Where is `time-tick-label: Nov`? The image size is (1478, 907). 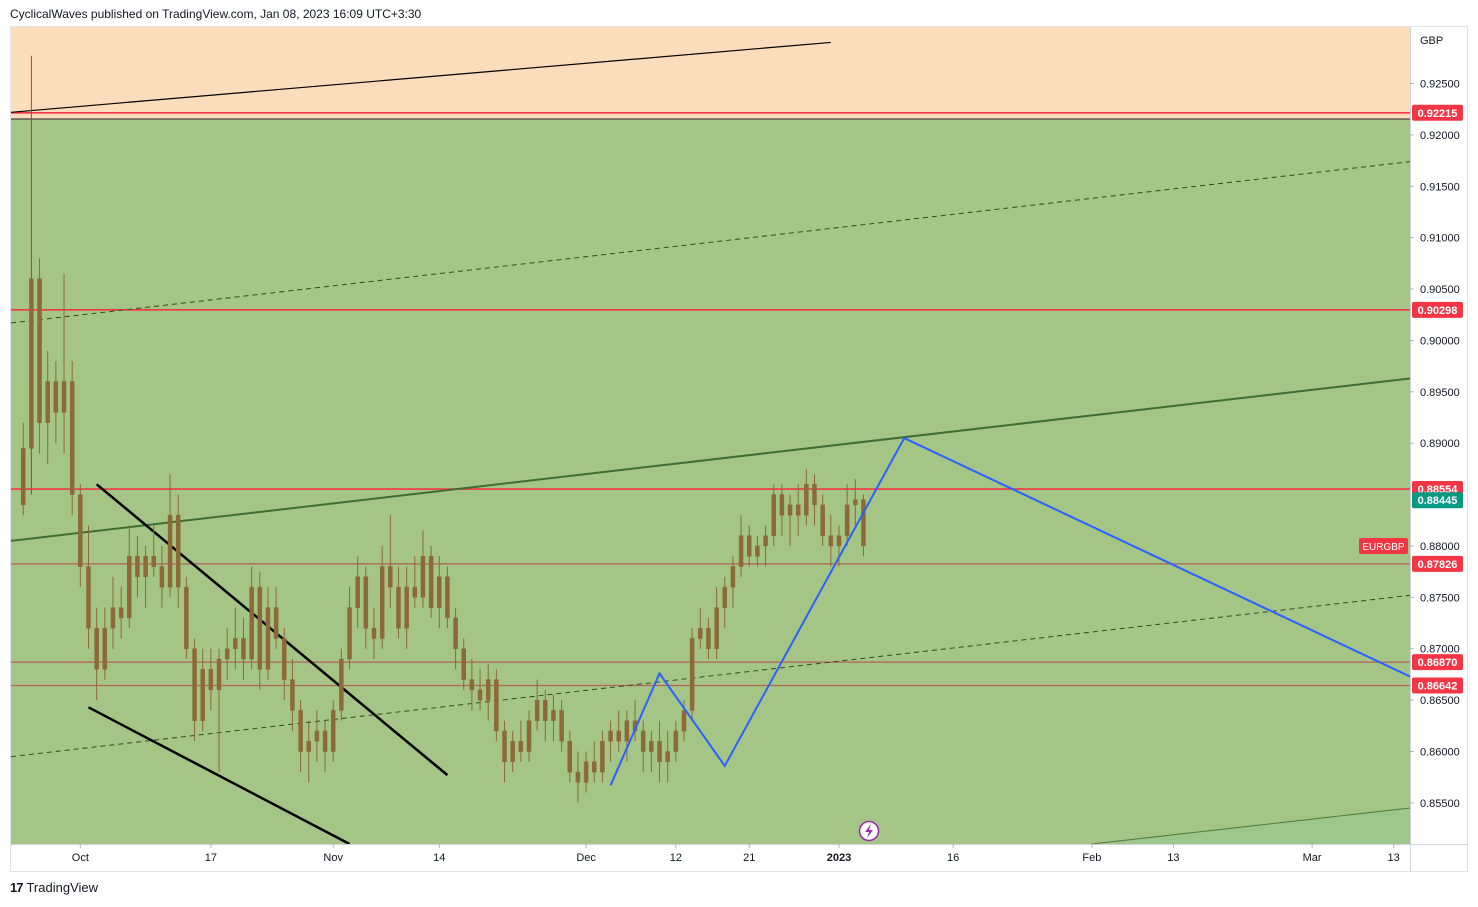 time-tick-label: Nov is located at coordinates (333, 858).